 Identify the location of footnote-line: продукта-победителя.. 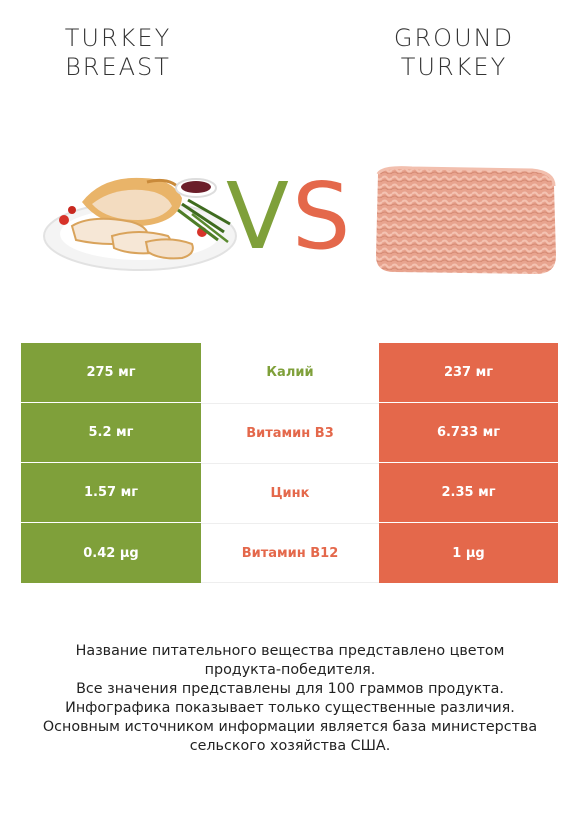
(290, 670).